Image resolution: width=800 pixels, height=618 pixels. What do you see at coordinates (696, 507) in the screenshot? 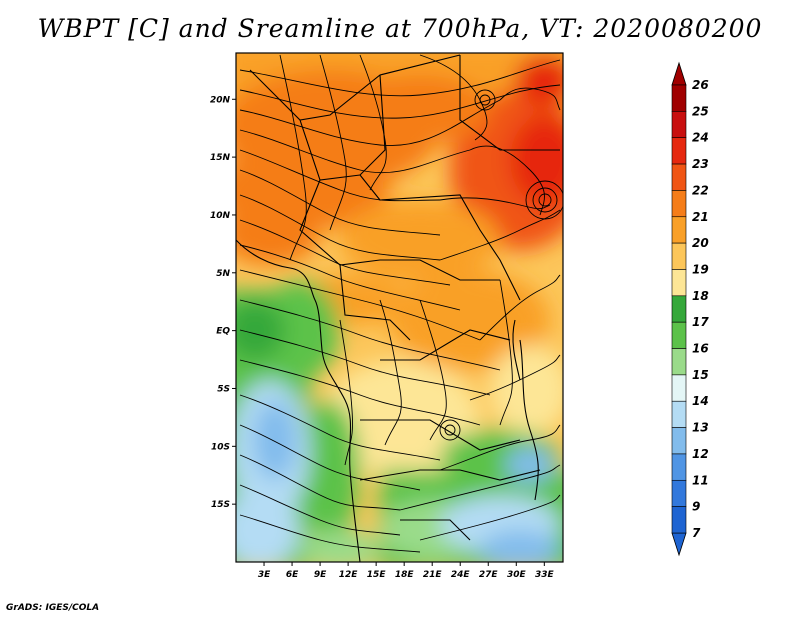
I see `colorbar-label: 9` at bounding box center [696, 507].